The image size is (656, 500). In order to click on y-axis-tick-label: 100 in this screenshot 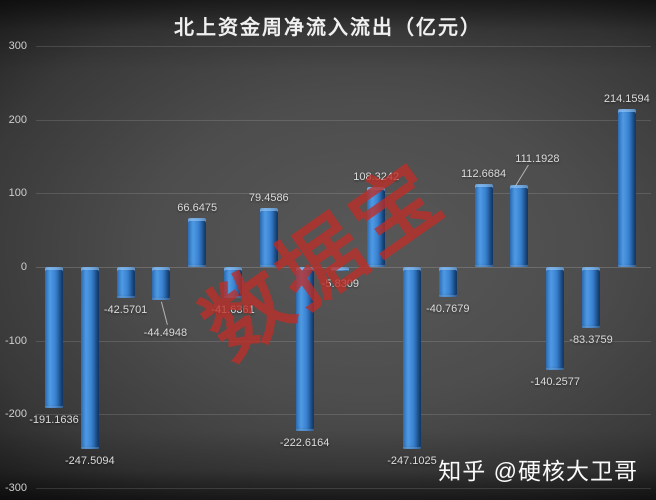, I will do `click(17, 193)`.